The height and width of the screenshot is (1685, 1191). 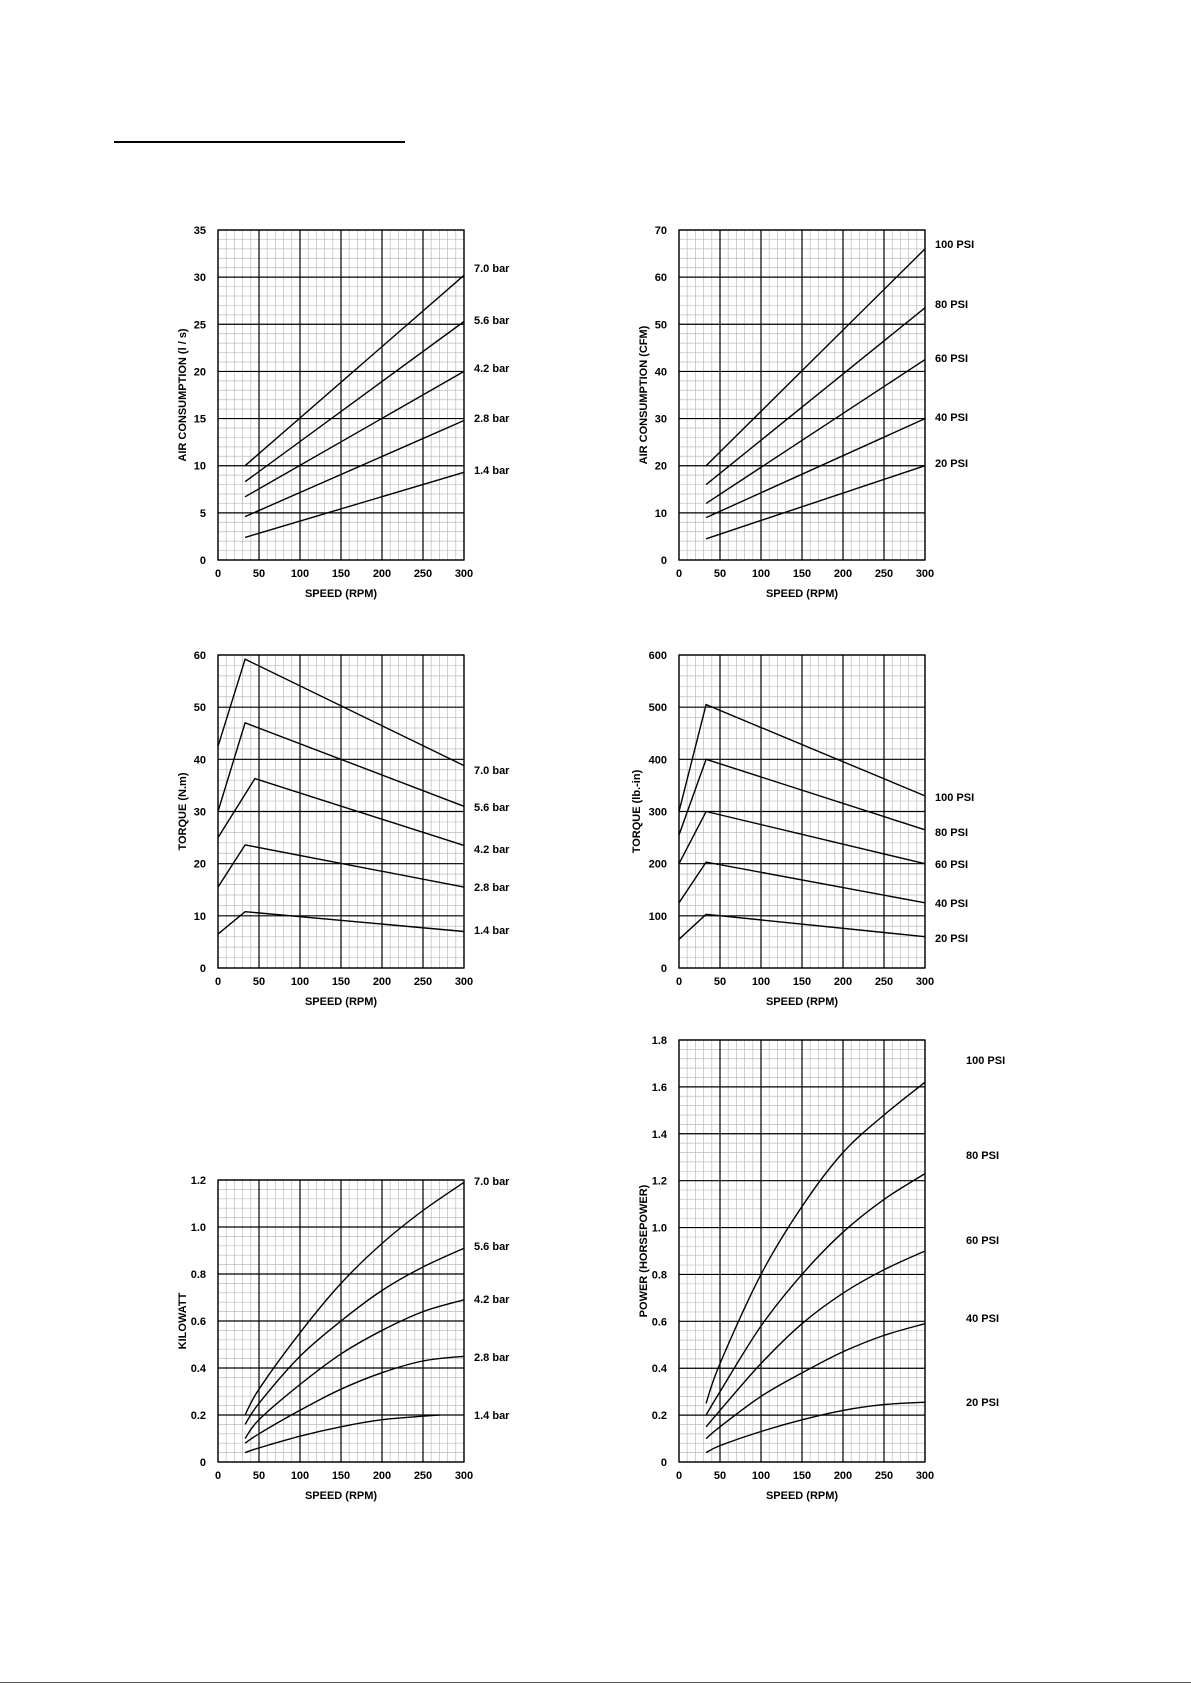 I want to click on y-tick-label: 1.6, so click(x=659, y=1088).